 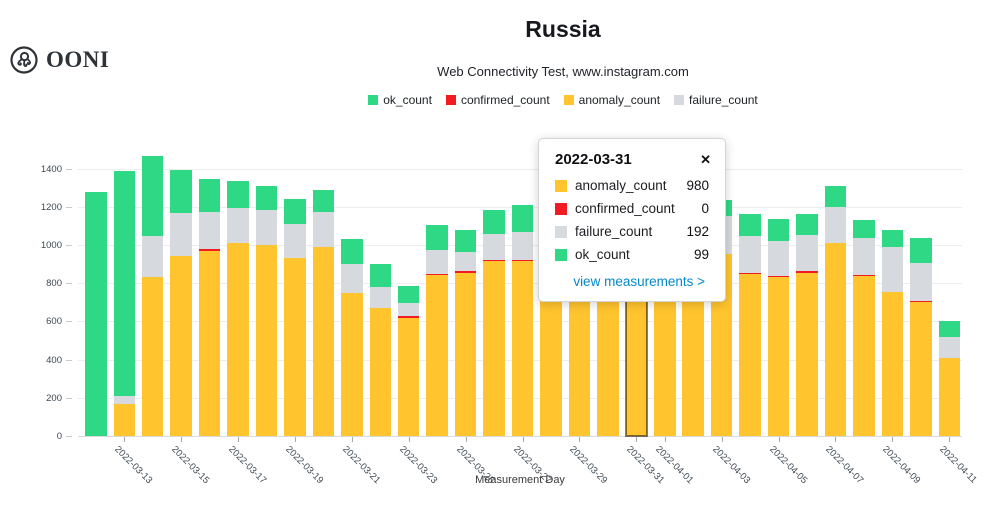 What do you see at coordinates (697, 185) in the screenshot?
I see `tooltip-series-value: 980` at bounding box center [697, 185].